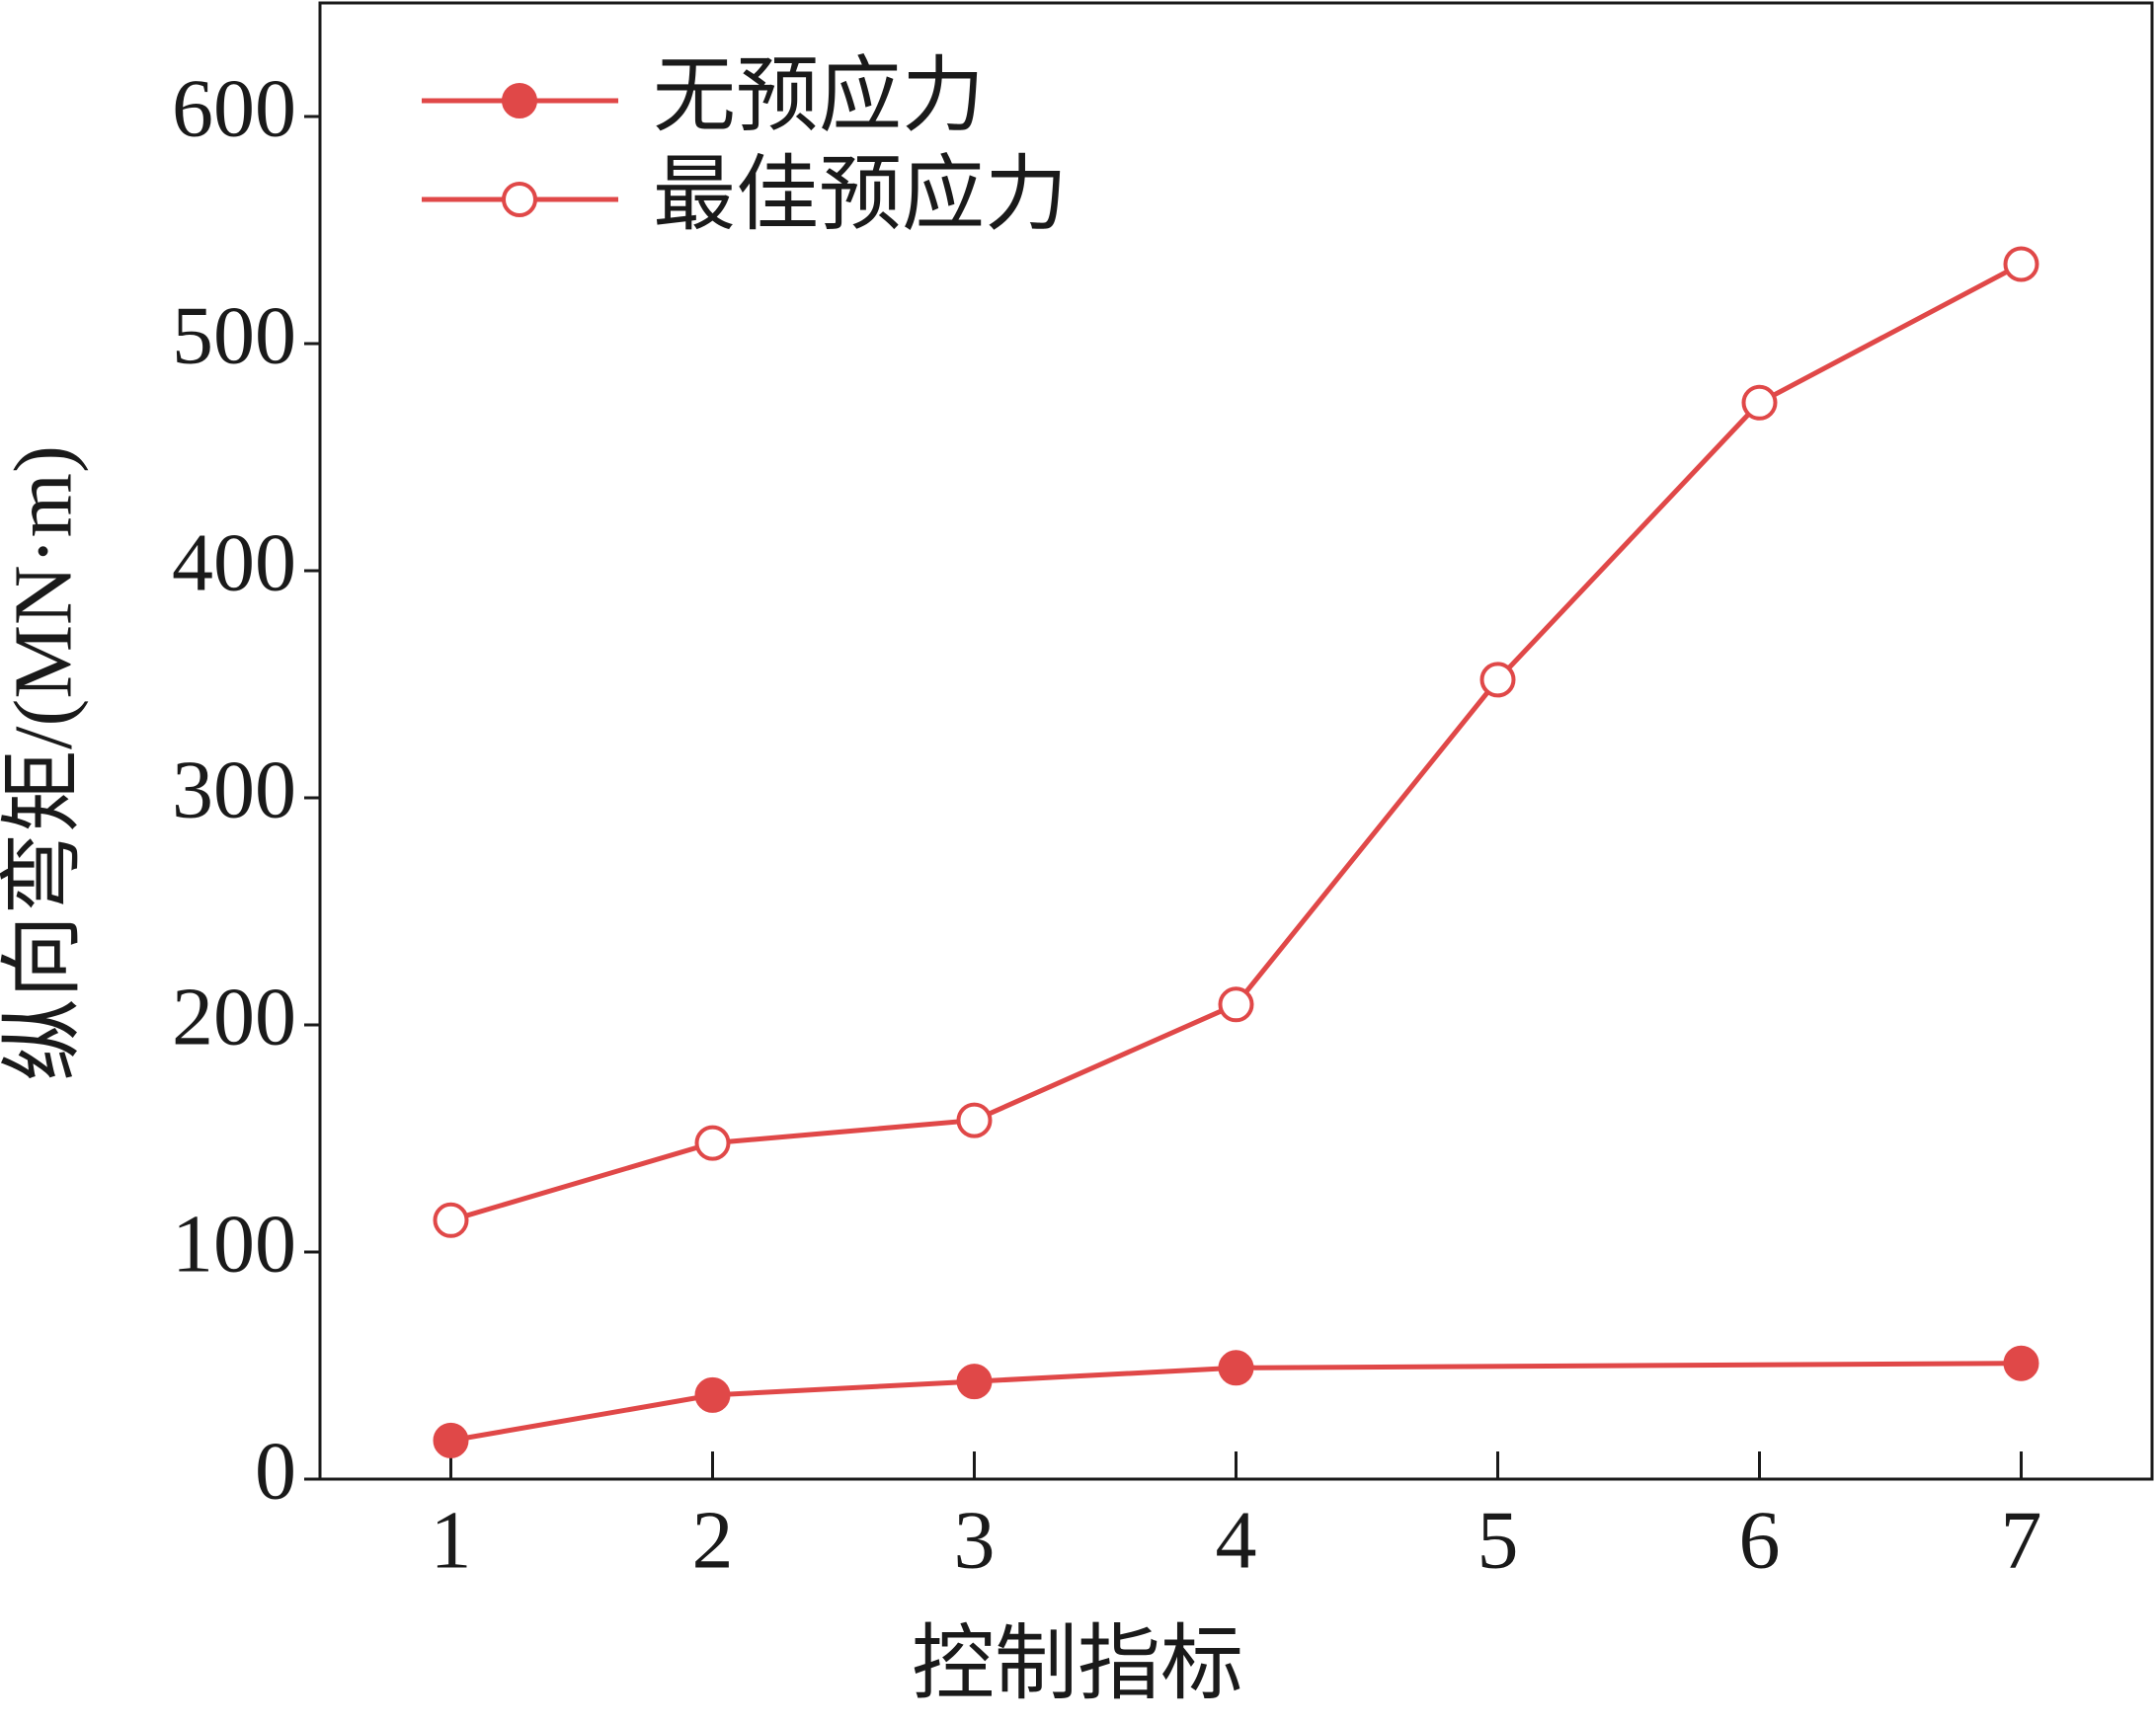 The image size is (2156, 1723). Describe the element at coordinates (1237, 1540) in the screenshot. I see `x-tick-label: 4` at that location.